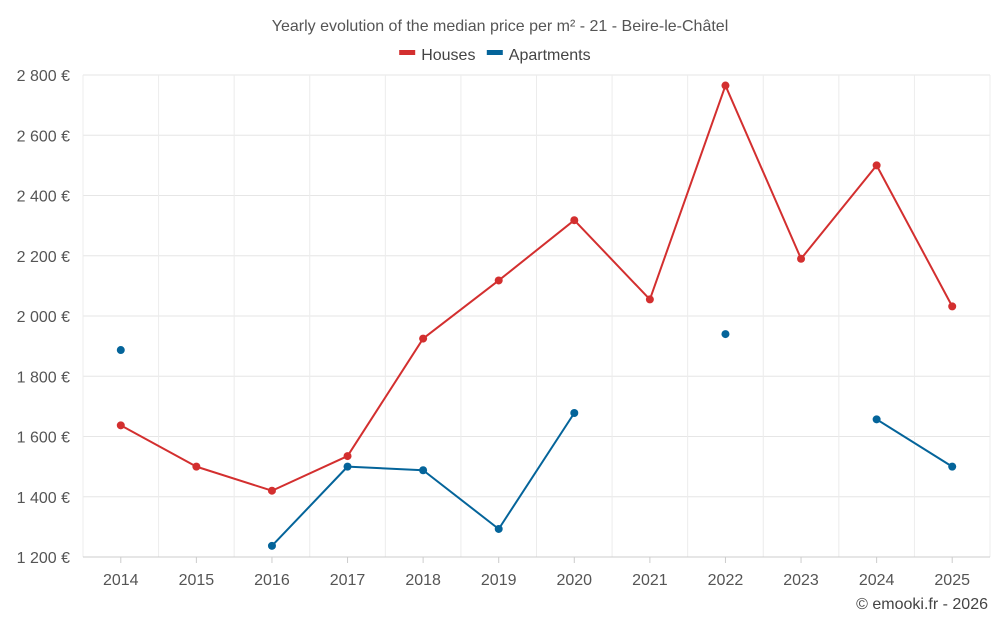 The image size is (1000, 625). I want to click on legend-item-apartments: Apartments, so click(538, 55).